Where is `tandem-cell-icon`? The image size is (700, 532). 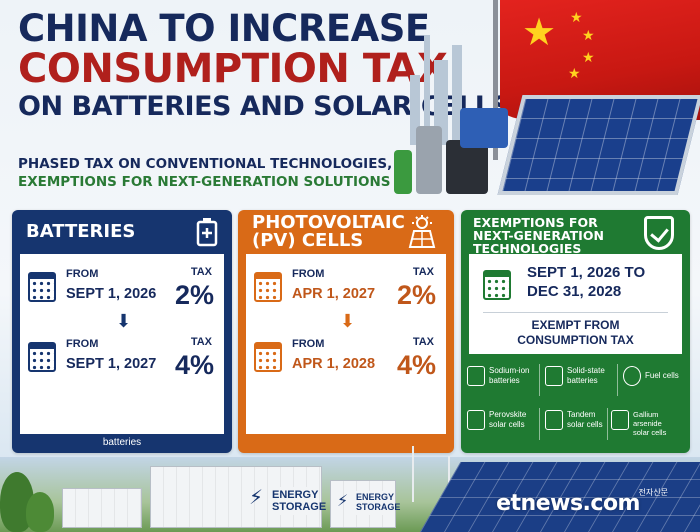 tandem-cell-icon is located at coordinates (554, 420).